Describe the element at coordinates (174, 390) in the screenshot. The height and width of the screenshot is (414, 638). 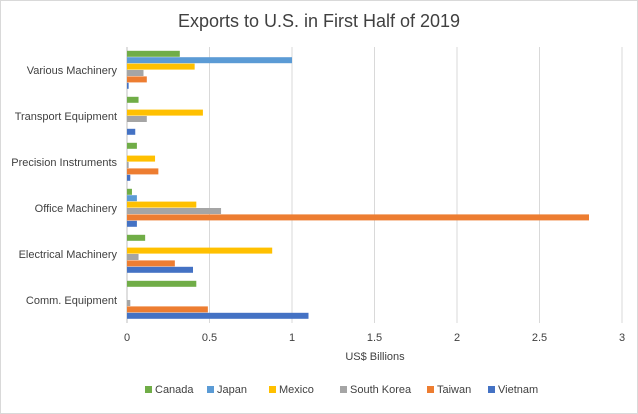
I see `legend-label: Canada` at that location.